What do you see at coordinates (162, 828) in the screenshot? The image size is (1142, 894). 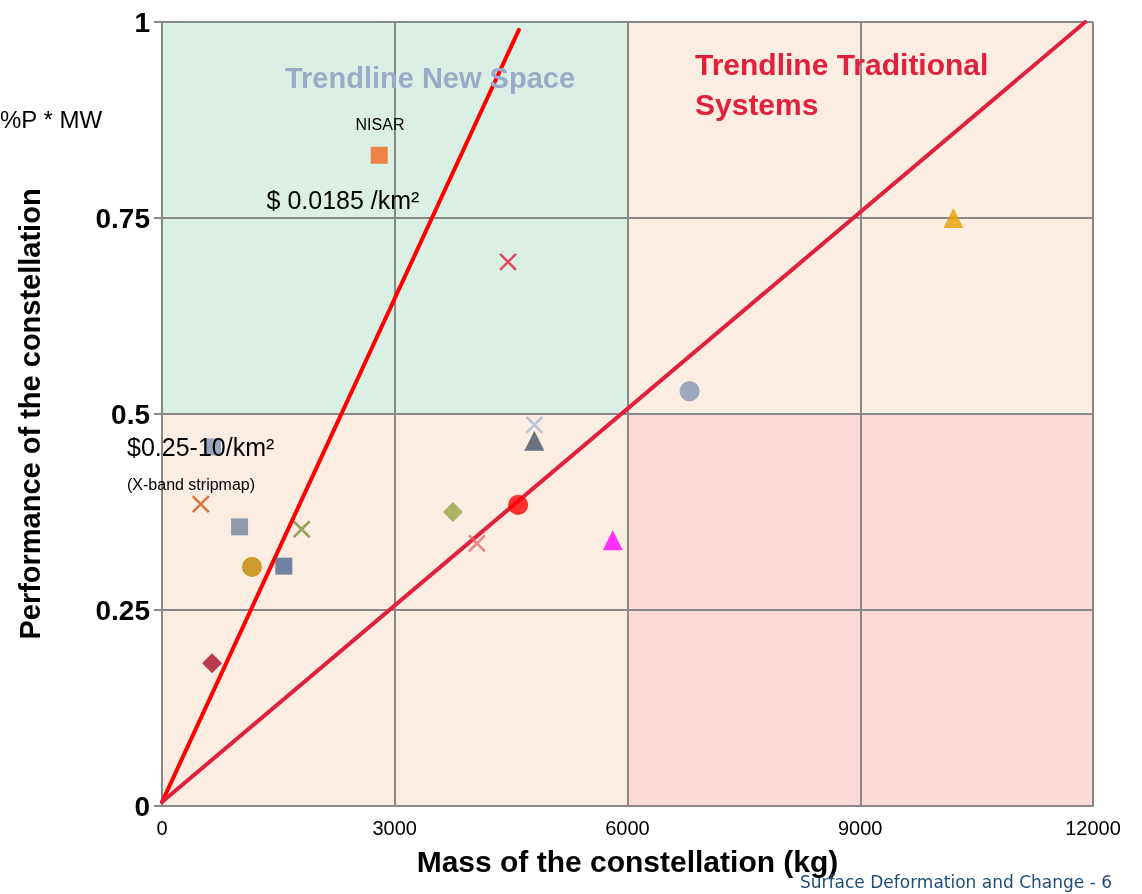 I see `x-tick-label: 0` at bounding box center [162, 828].